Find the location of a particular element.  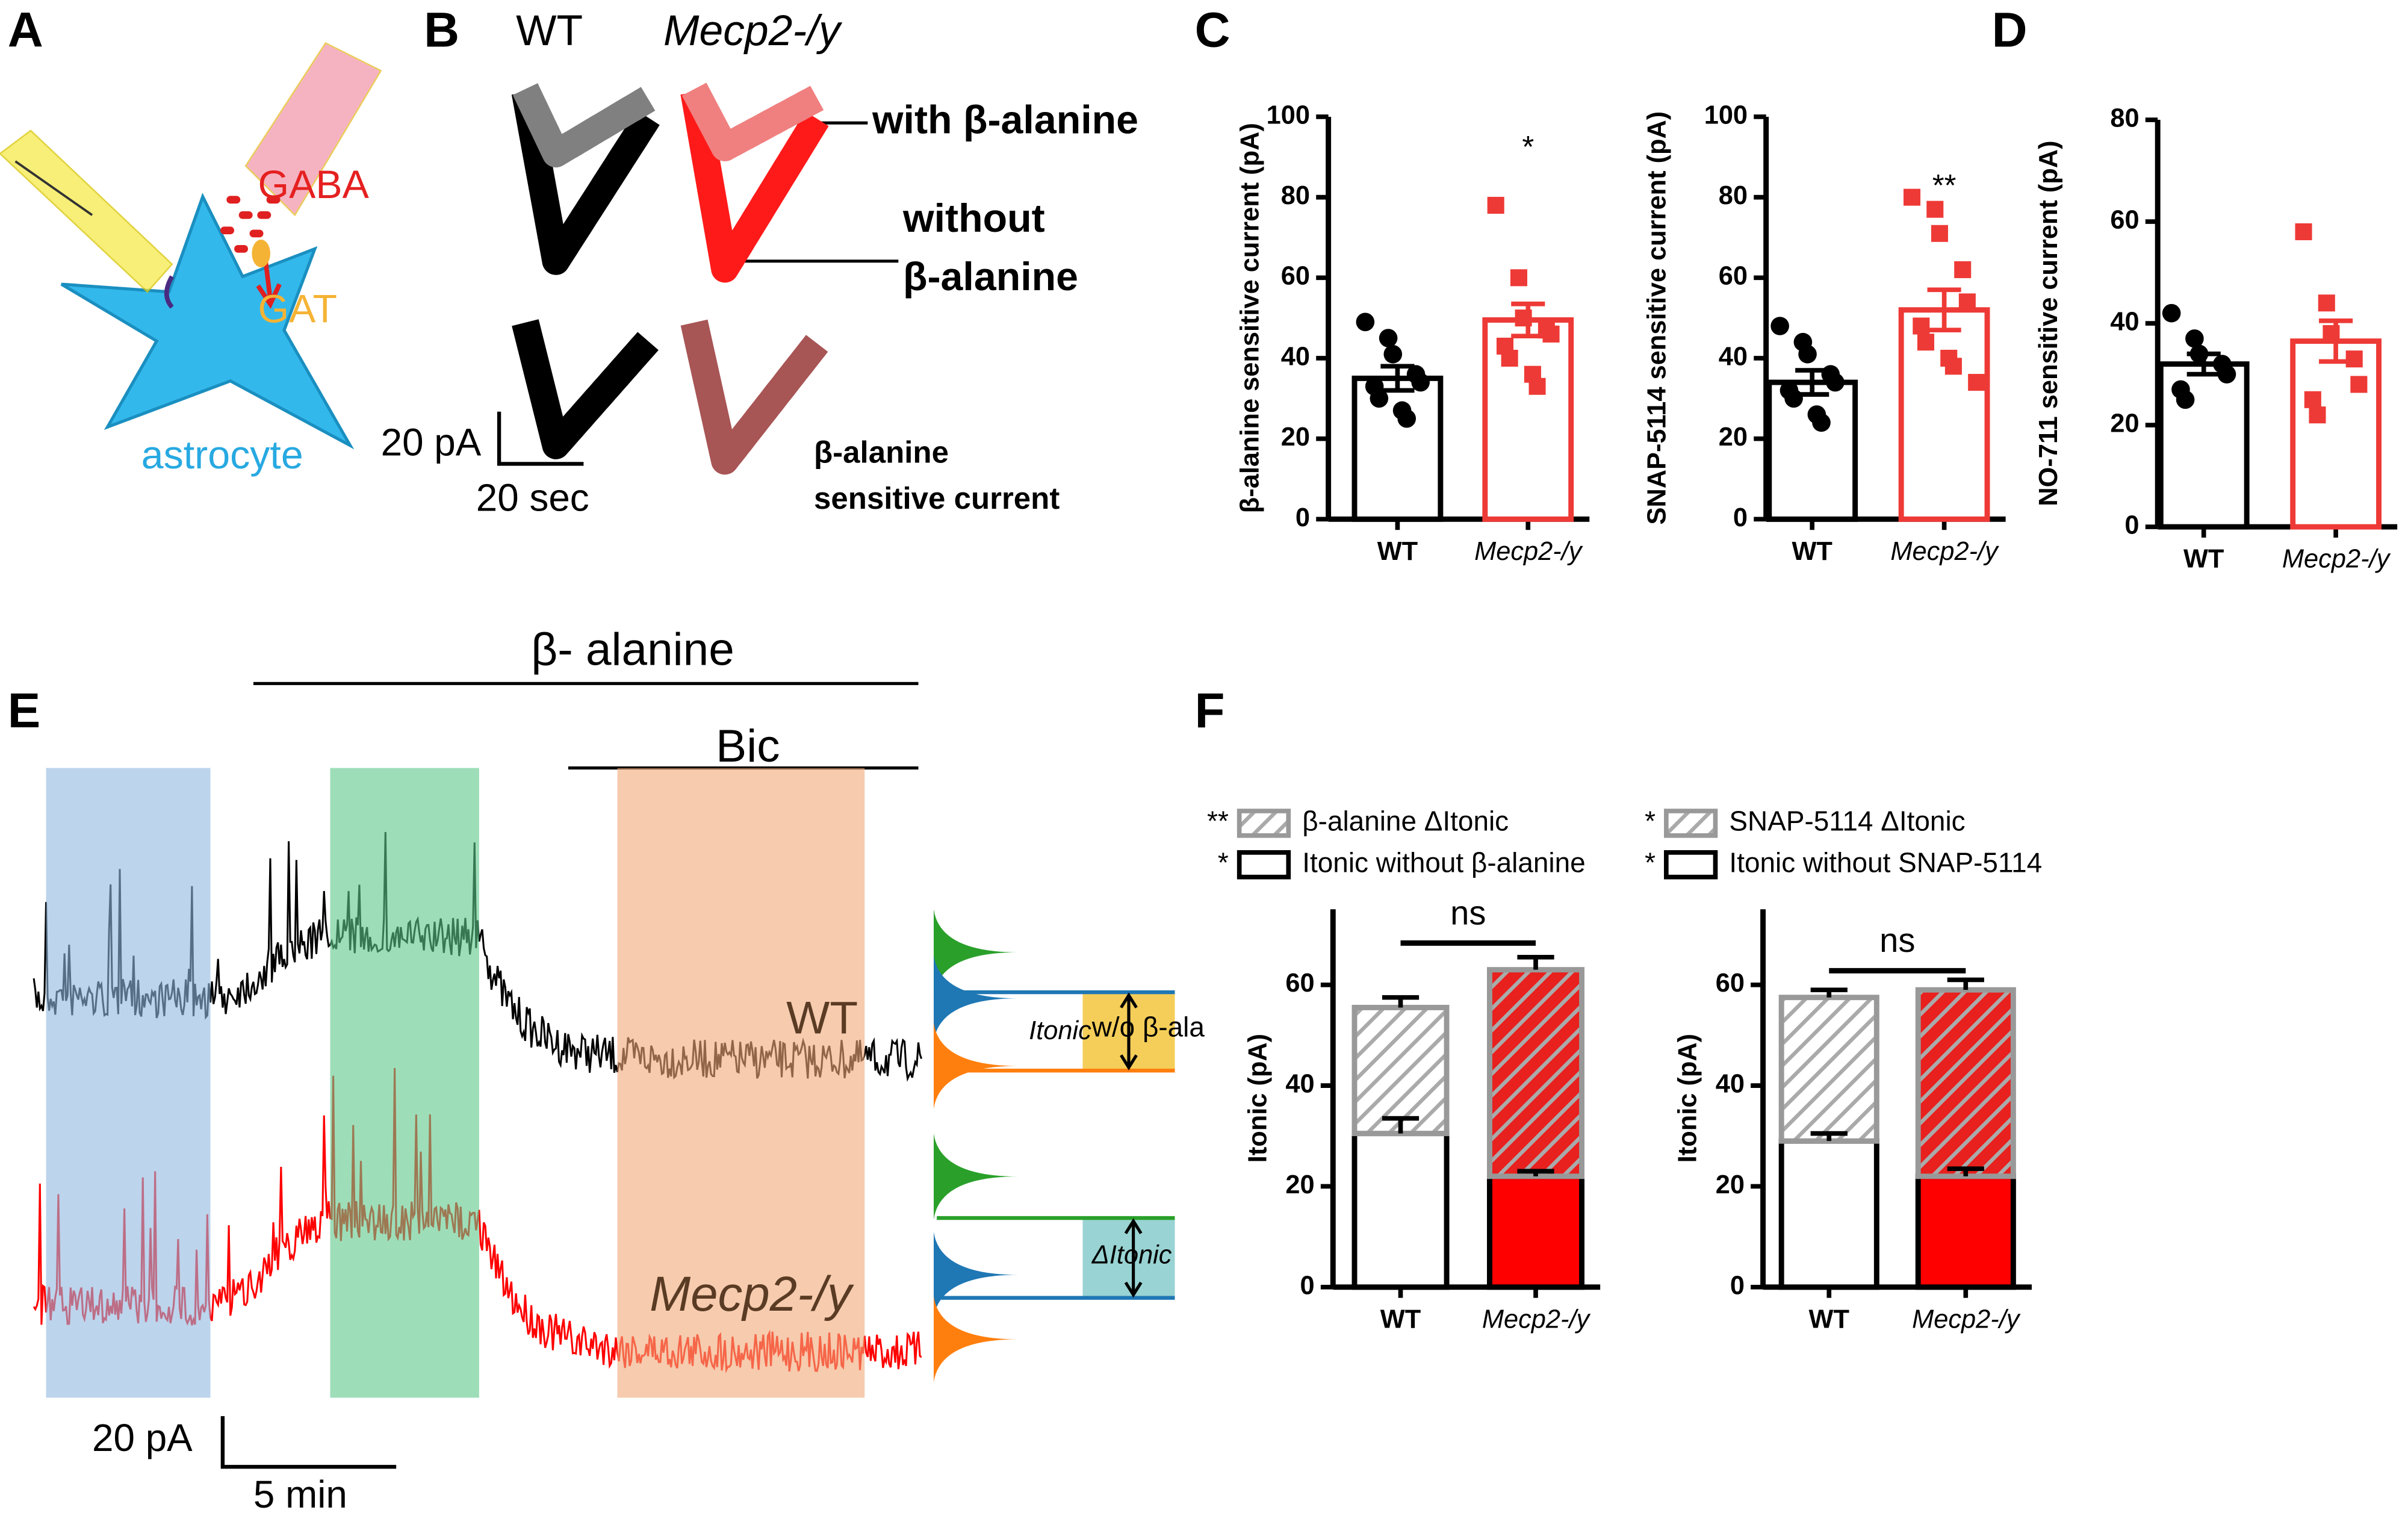

transporter is located at coordinates (261, 253).